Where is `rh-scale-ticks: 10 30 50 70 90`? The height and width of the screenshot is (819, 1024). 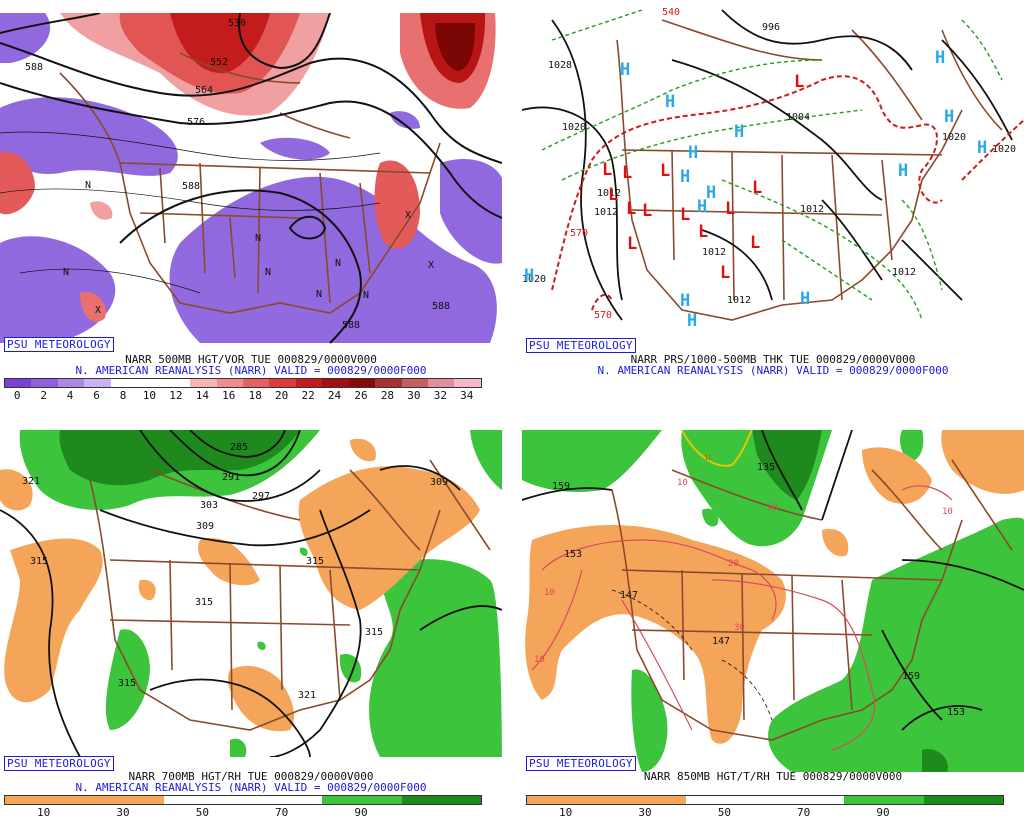
rh-scale-ticks: 10 30 50 70 90 is located at coordinates (242, 812).